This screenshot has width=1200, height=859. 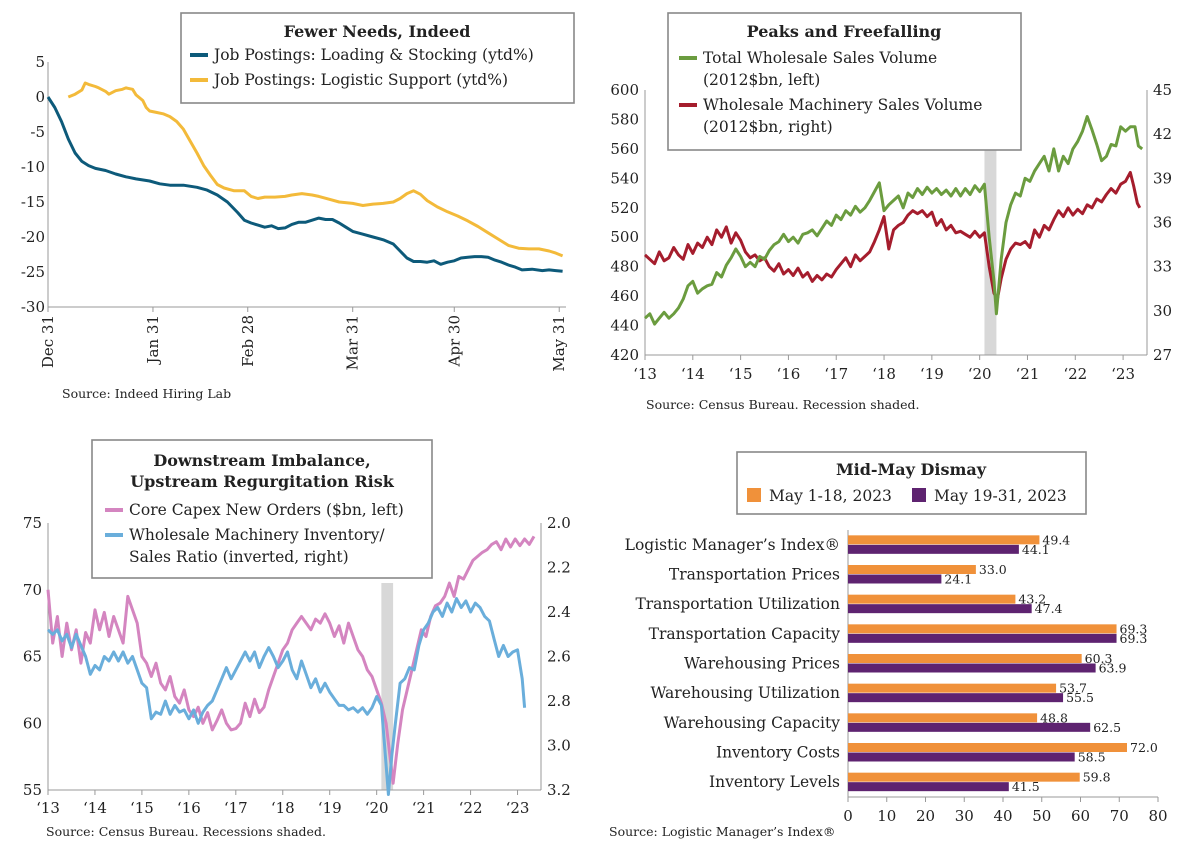 What do you see at coordinates (1075, 374) in the screenshot?
I see `chart2-x-tick-label: ‘22` at bounding box center [1075, 374].